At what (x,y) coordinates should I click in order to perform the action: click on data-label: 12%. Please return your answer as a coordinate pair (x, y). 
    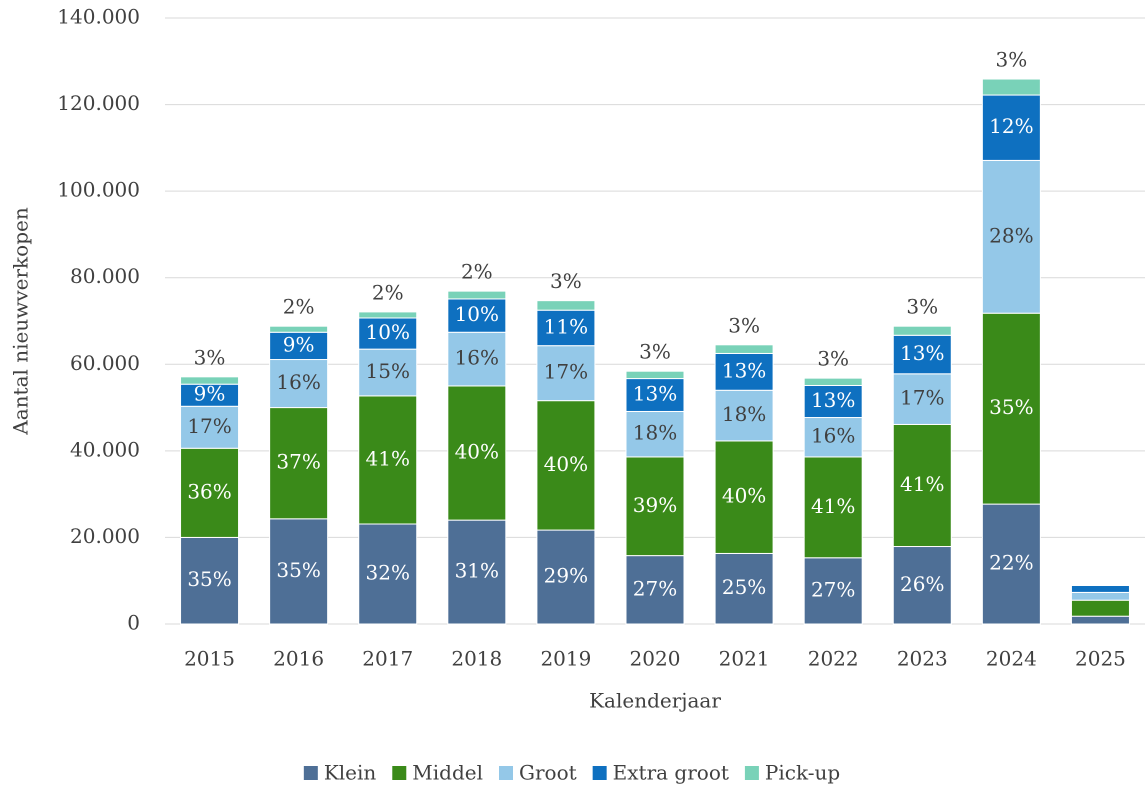
    Looking at the image, I should click on (1011, 126).